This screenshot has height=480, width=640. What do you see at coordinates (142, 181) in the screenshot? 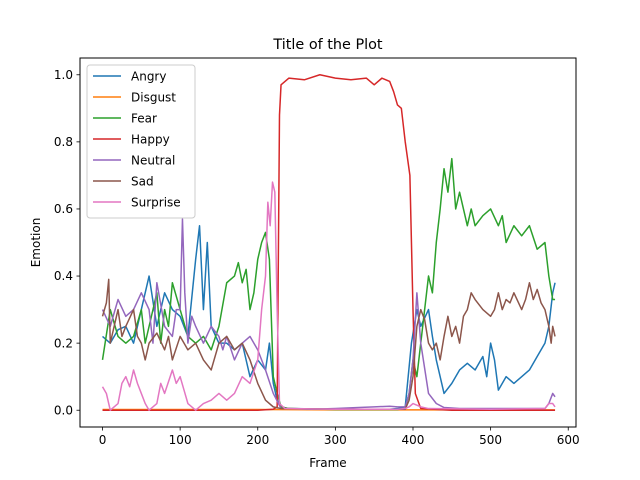
I see `legend-label: Sad` at bounding box center [142, 181].